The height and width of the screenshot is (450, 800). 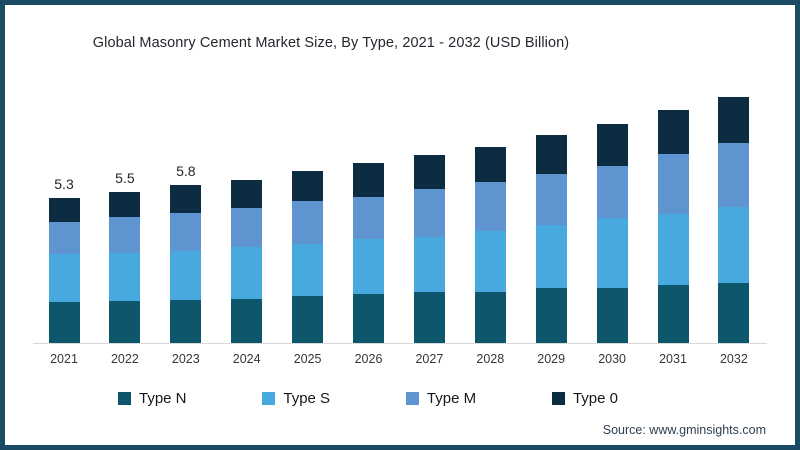 What do you see at coordinates (185, 359) in the screenshot?
I see `x-tick-label: 2023` at bounding box center [185, 359].